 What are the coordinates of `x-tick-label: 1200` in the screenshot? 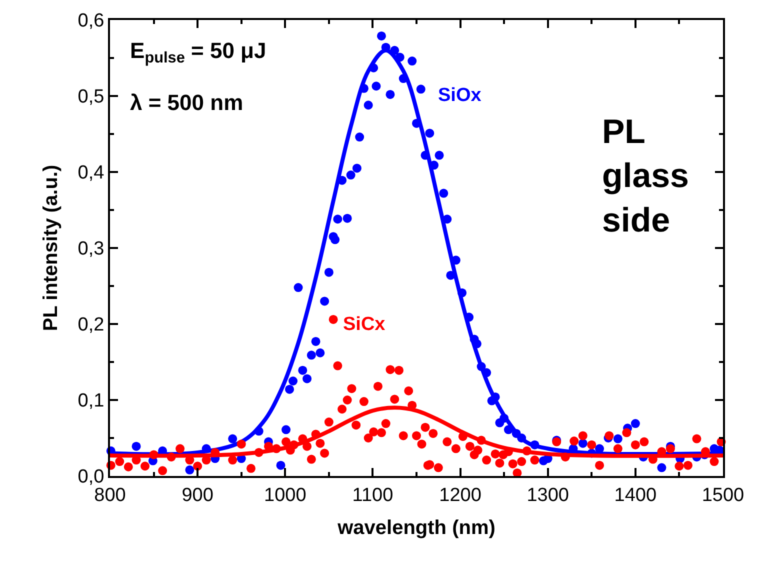 It's located at (460, 495).